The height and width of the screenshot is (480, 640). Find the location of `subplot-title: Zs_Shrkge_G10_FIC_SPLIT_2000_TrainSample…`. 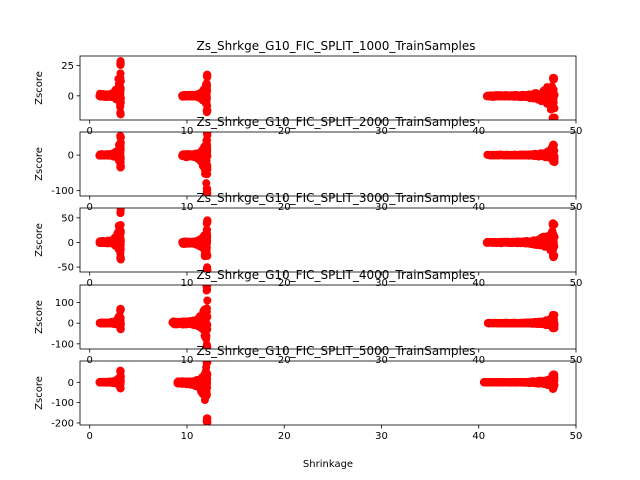

subplot-title: Zs_Shrkge_G10_FIC_SPLIT_2000_TrainSample… is located at coordinates (336, 122).